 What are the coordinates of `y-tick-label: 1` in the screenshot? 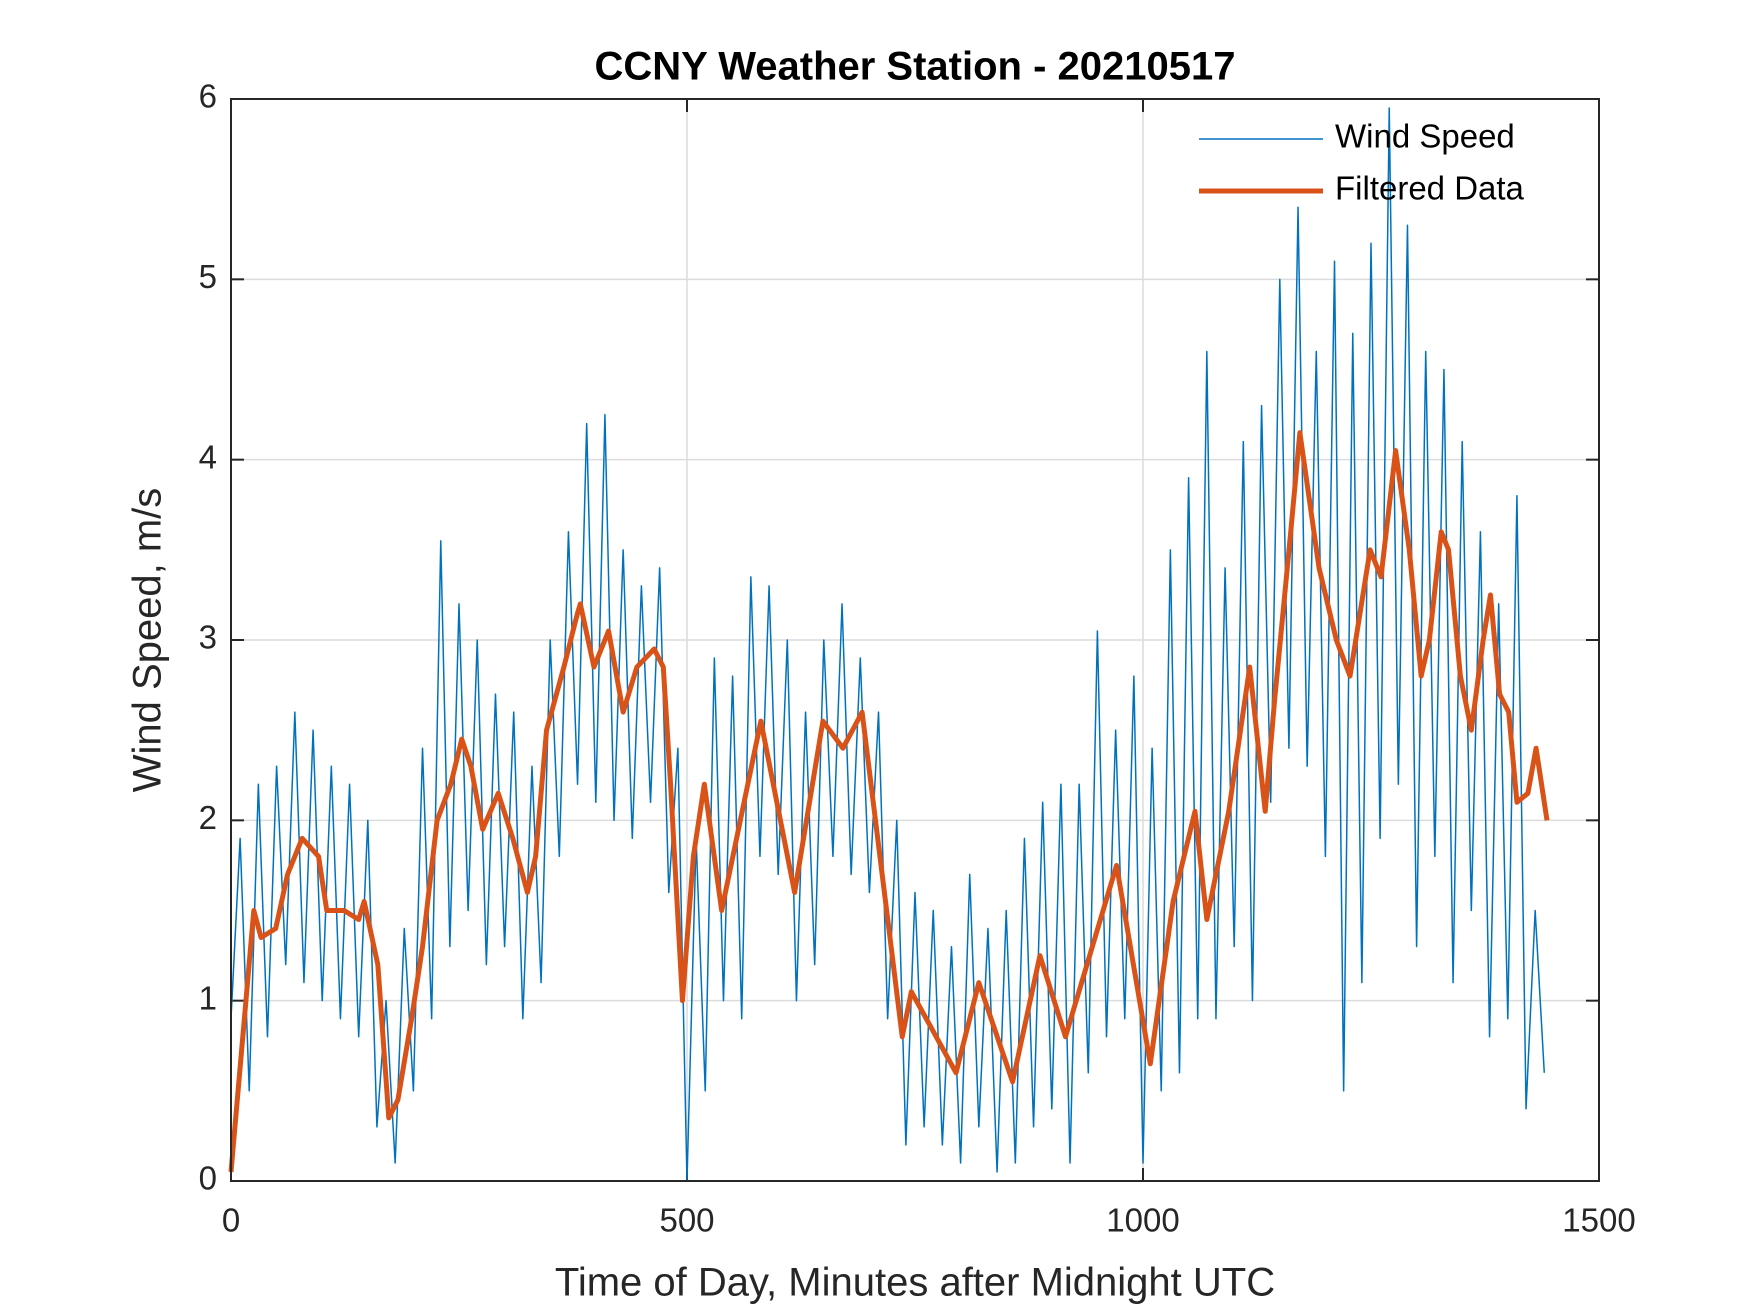 It's located at (208, 997).